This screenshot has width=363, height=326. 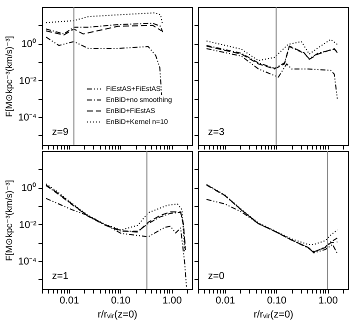 What do you see at coordinates (216, 276) in the screenshot?
I see `annotation: z=0` at bounding box center [216, 276].